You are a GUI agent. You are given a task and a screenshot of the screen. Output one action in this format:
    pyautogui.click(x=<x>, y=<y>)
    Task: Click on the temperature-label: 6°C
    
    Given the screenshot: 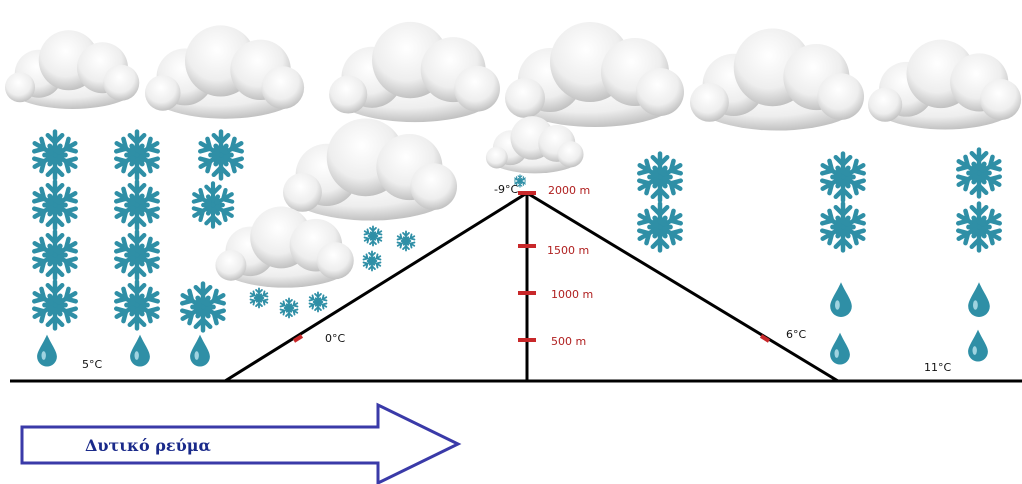 What is the action you would take?
    pyautogui.click(x=796, y=334)
    